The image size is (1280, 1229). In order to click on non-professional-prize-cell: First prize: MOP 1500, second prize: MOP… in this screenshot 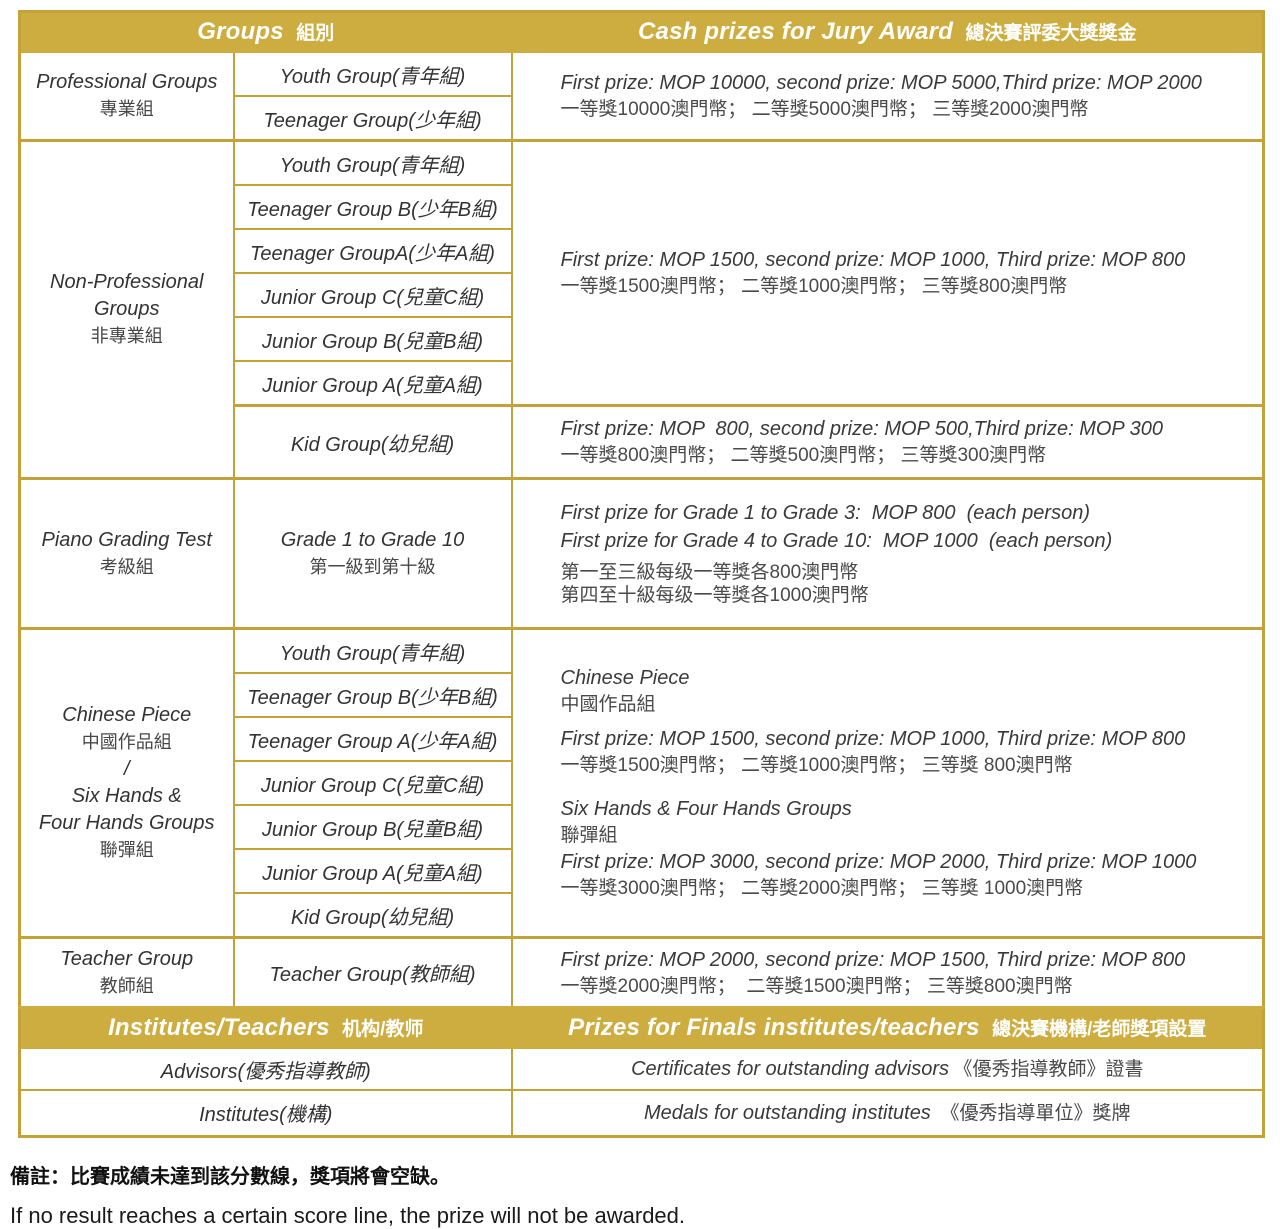, I will do `click(887, 273)`.